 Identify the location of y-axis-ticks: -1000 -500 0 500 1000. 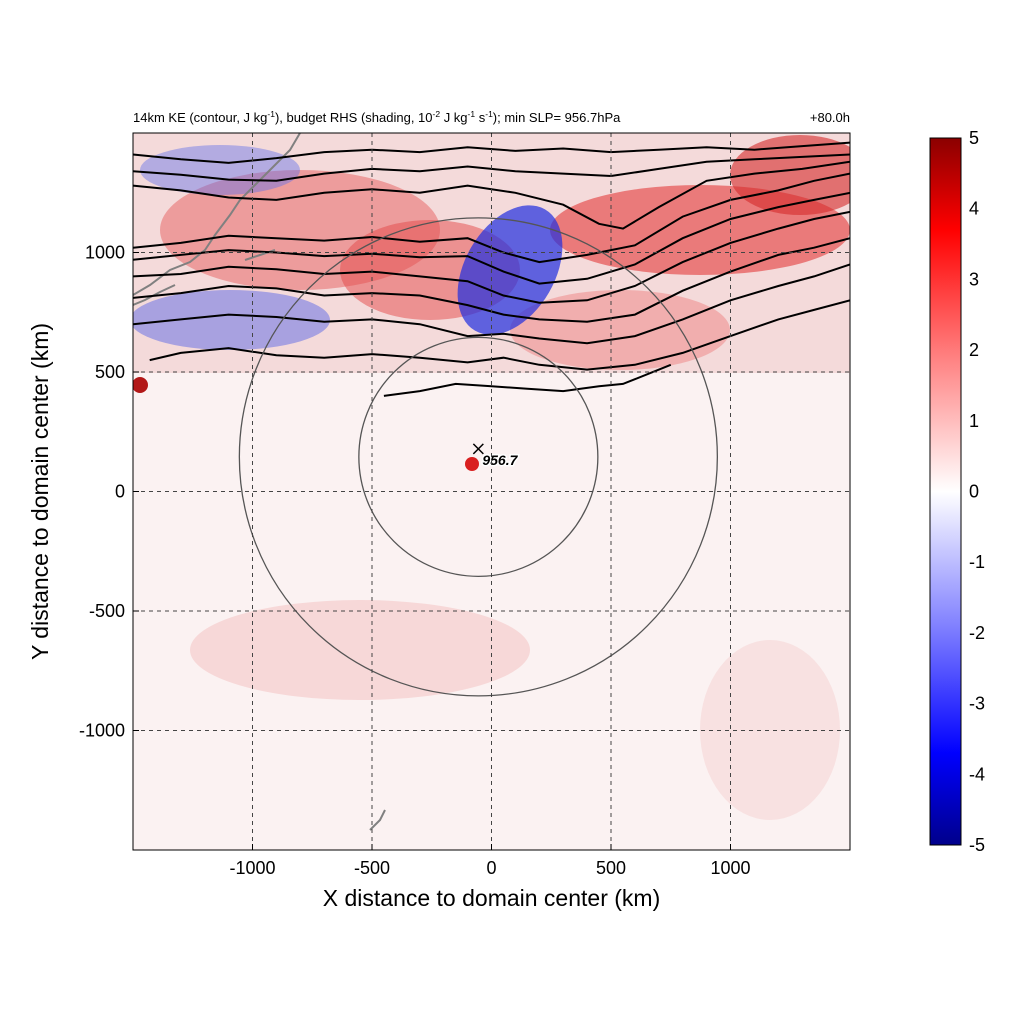
(109, 492).